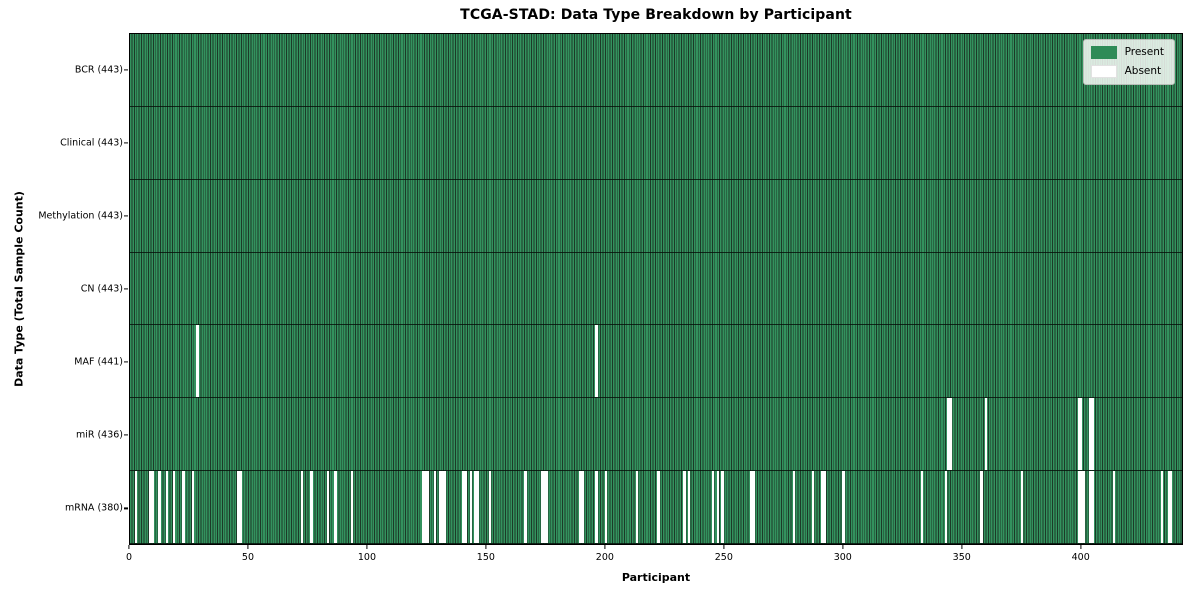  I want to click on x-tick-label-300: 300, so click(842, 557).